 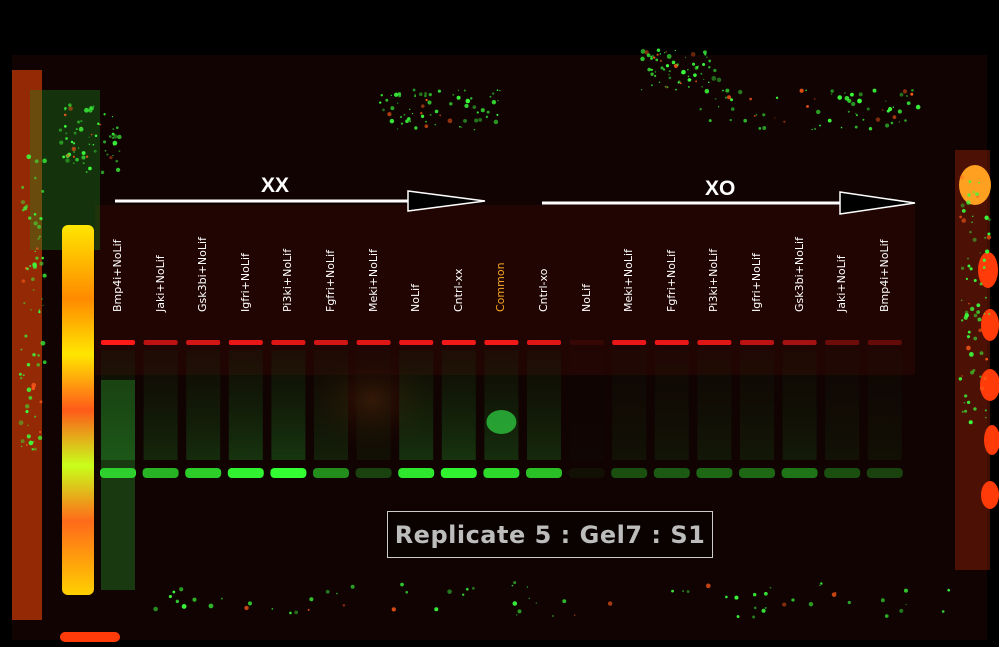 I want to click on right-edge-spots, so click(x=979, y=337).